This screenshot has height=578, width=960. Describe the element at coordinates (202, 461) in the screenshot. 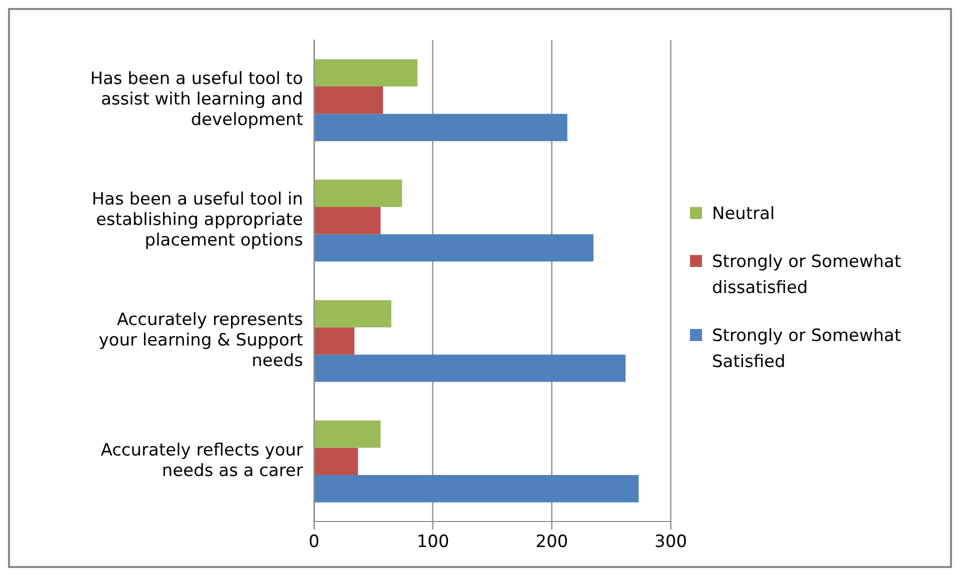

I see `y-tick-label: Accurately reflects your needs as a carer` at that location.